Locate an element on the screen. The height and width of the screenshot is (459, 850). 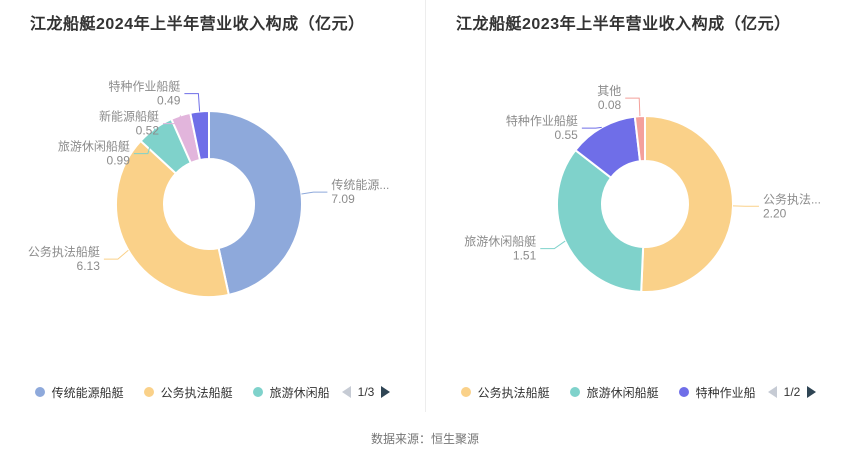
legend-item: 传统能源船艇 is located at coordinates (79, 392).